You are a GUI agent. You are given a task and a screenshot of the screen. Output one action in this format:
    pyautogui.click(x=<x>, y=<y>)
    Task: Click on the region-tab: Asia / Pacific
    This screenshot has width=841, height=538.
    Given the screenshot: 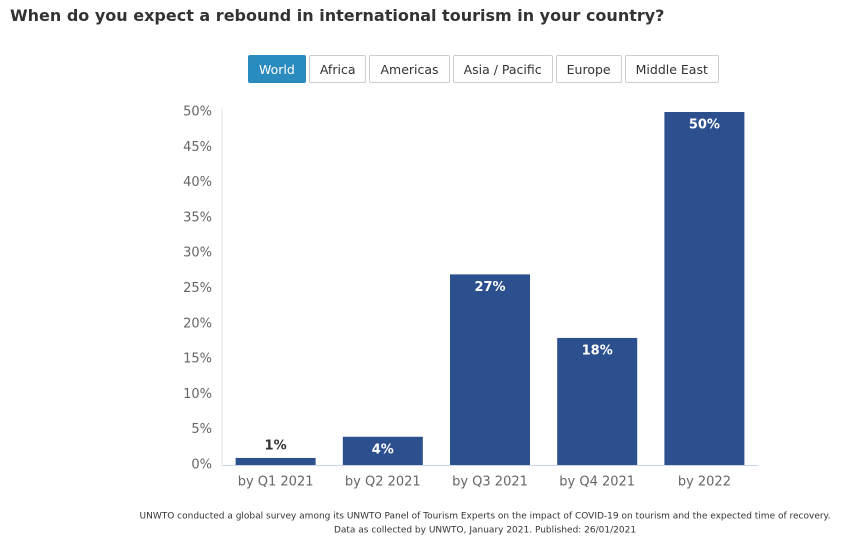 What is the action you would take?
    pyautogui.click(x=502, y=69)
    